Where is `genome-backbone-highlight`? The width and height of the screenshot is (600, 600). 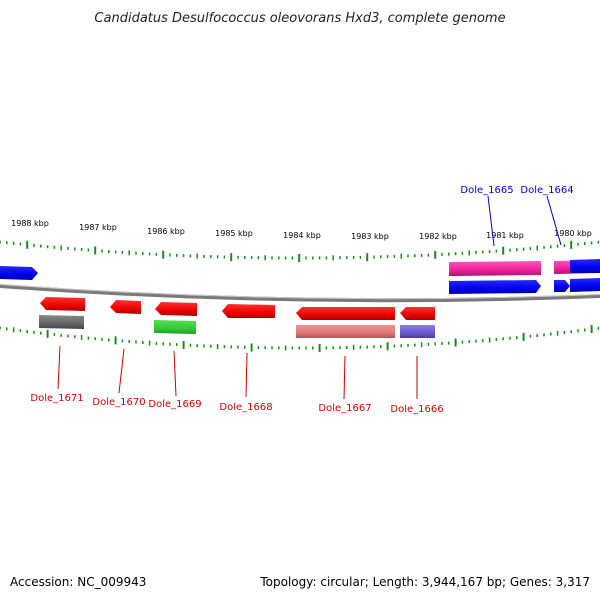 genome-backbone-highlight is located at coordinates (300, 292).